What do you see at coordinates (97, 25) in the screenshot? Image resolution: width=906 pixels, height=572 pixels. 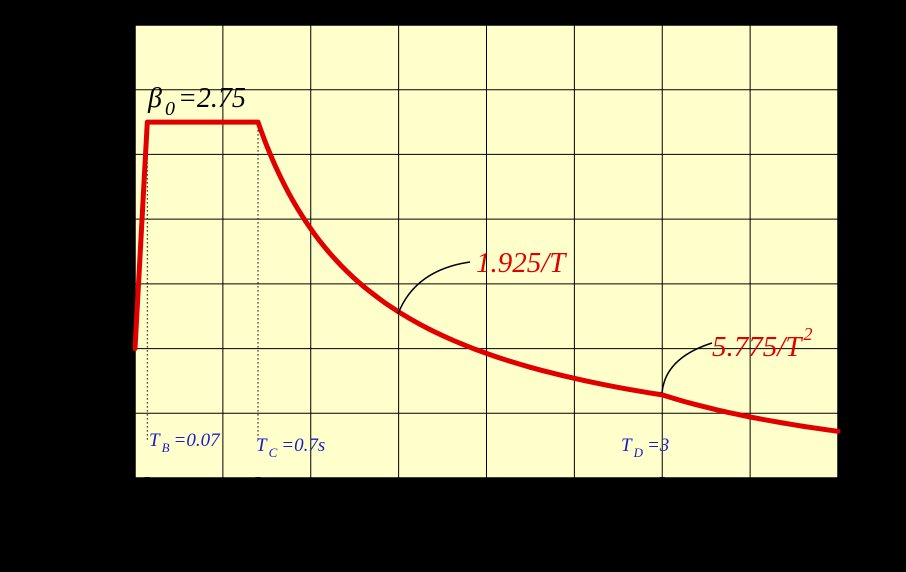 I see `y-tick-label: 3.5` at bounding box center [97, 25].